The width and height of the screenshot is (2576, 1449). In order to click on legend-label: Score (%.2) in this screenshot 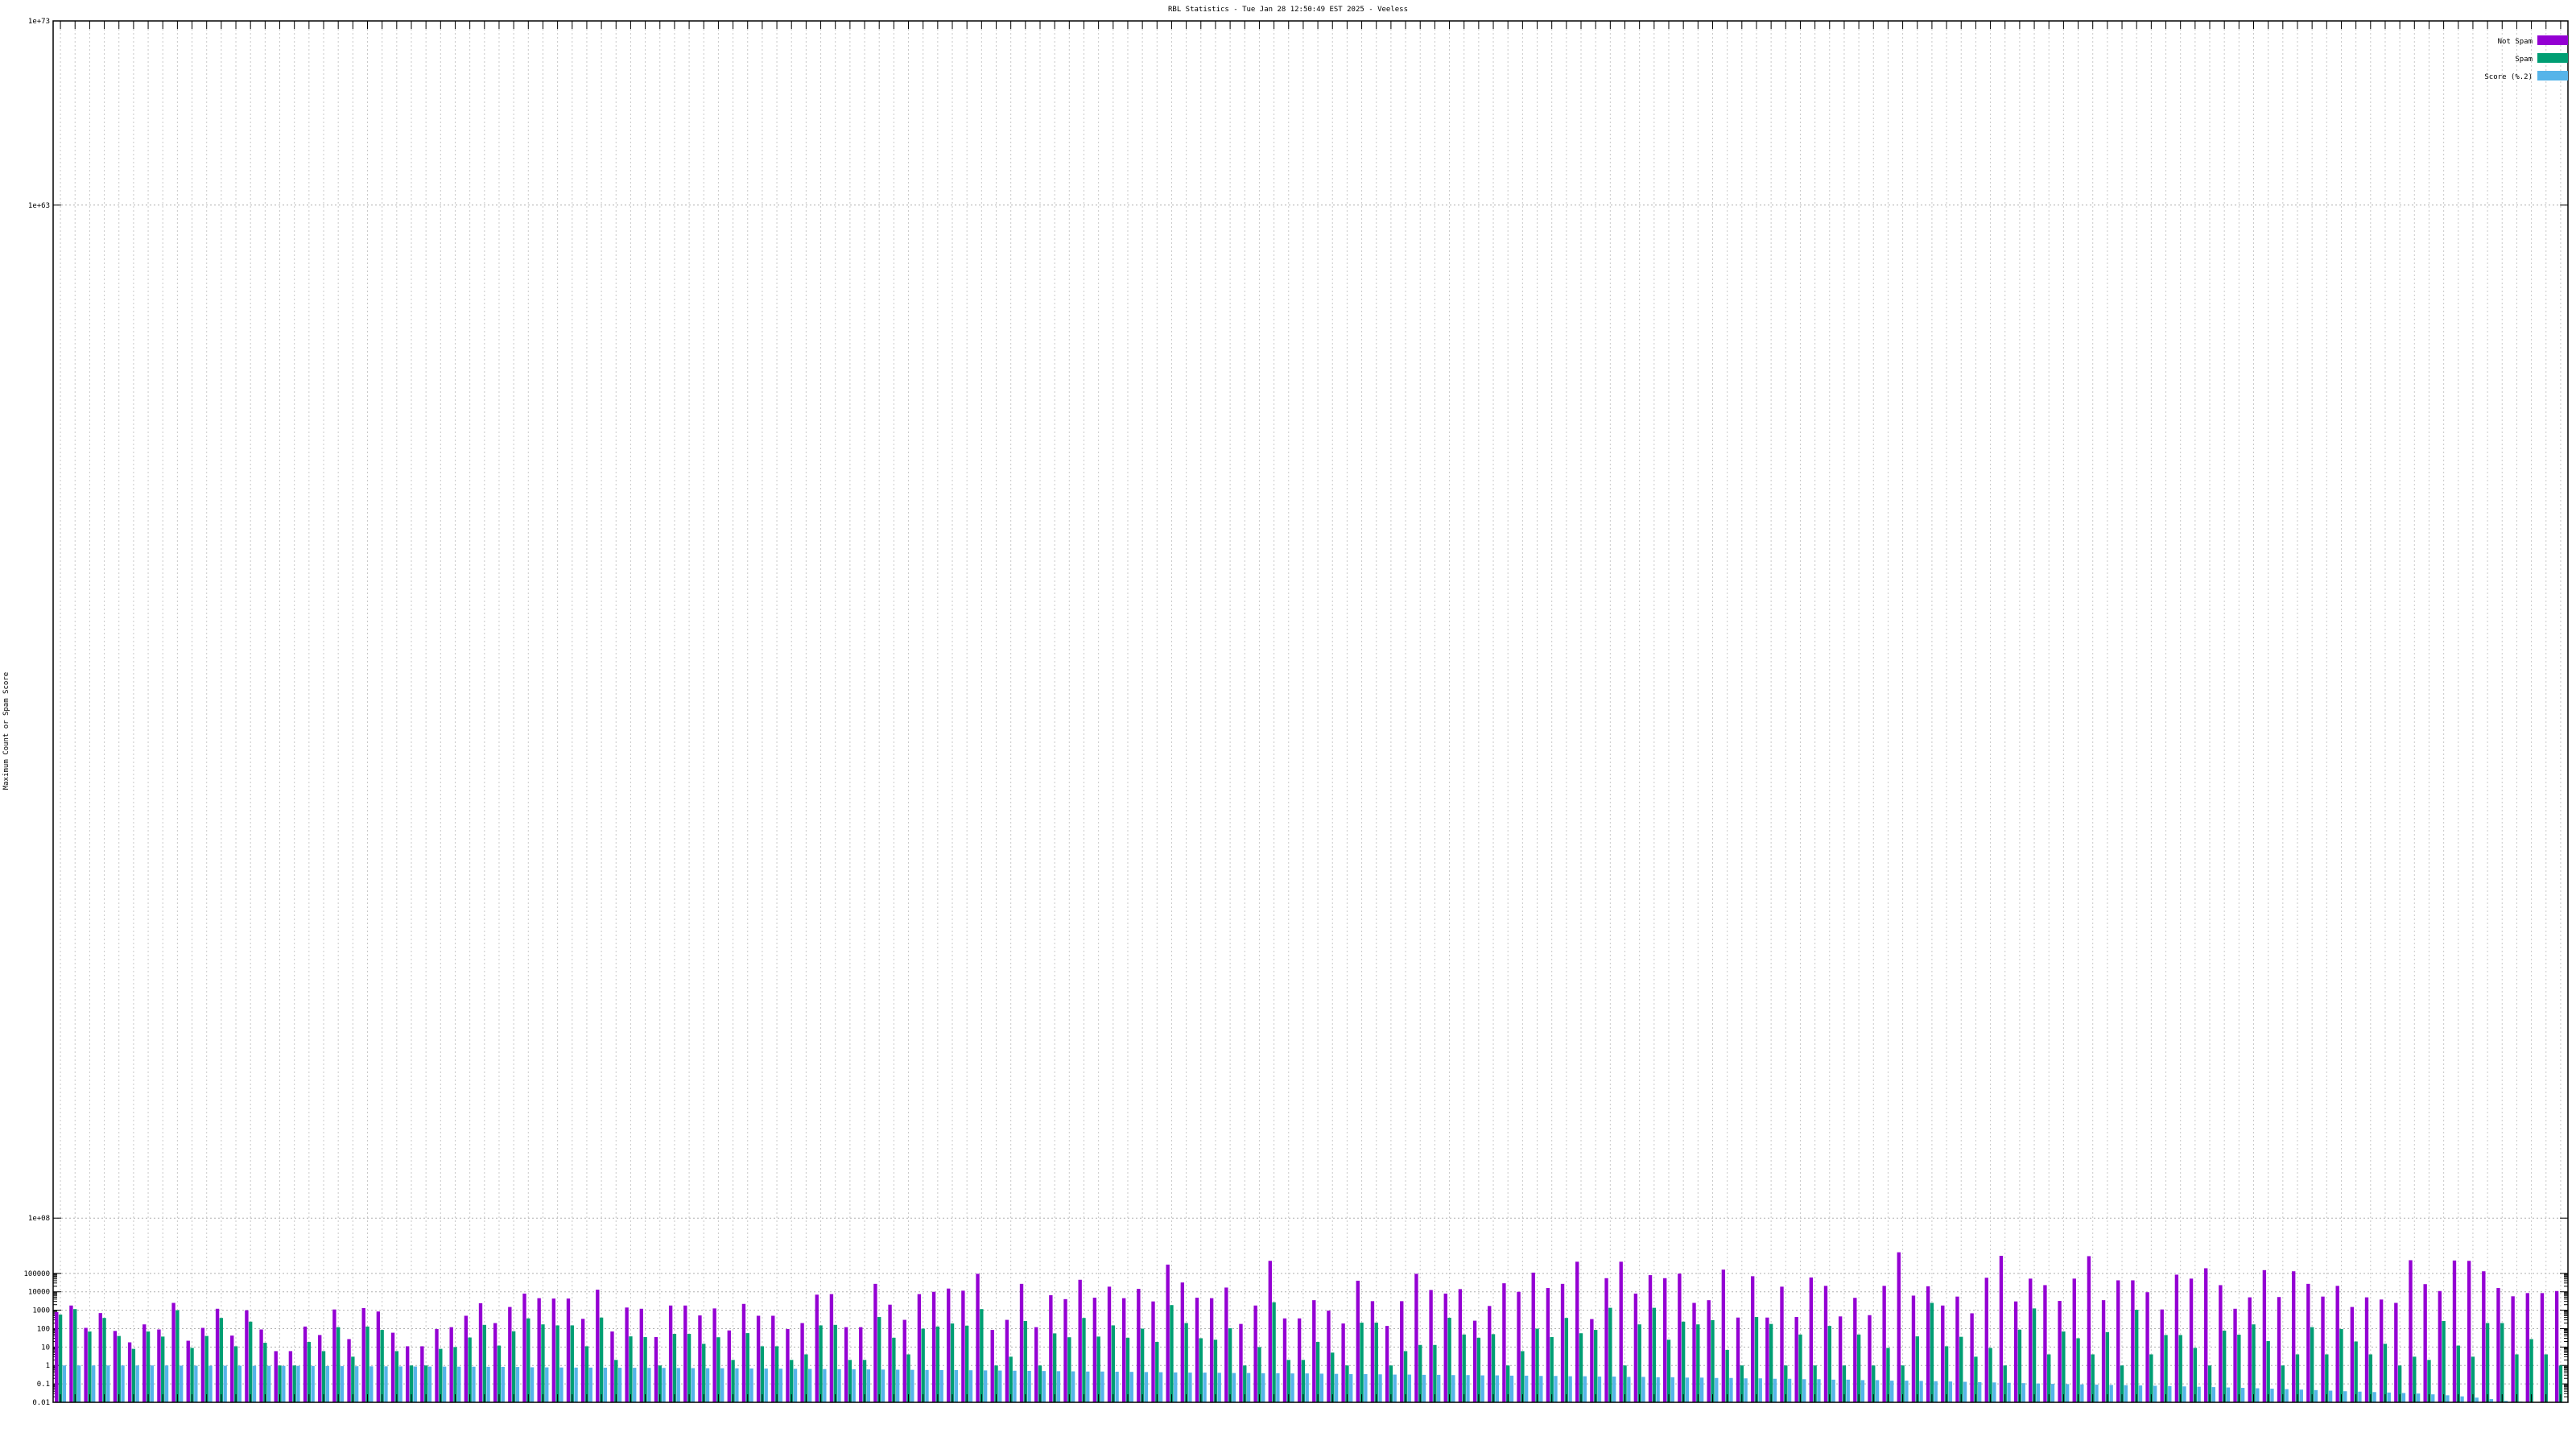, I will do `click(2508, 77)`.